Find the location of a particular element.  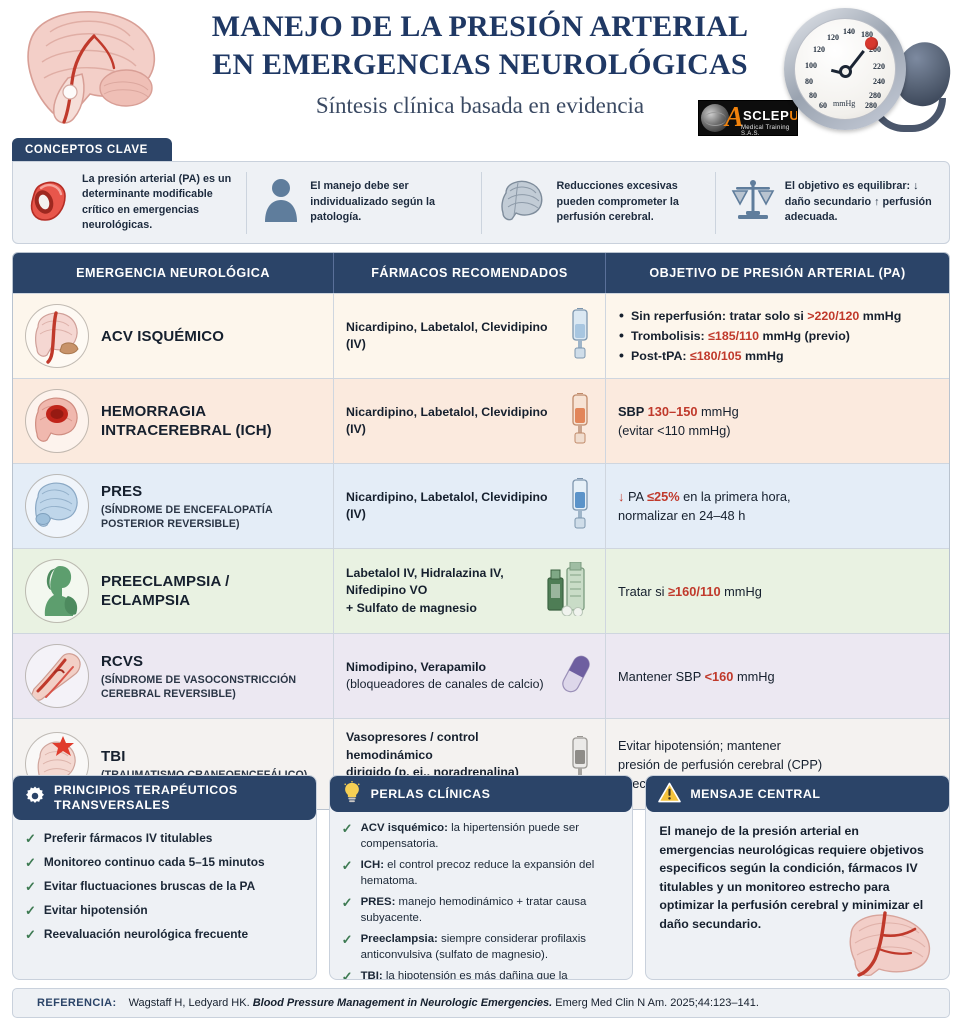

gauge-num-9: 80 is located at coordinates (813, 95).